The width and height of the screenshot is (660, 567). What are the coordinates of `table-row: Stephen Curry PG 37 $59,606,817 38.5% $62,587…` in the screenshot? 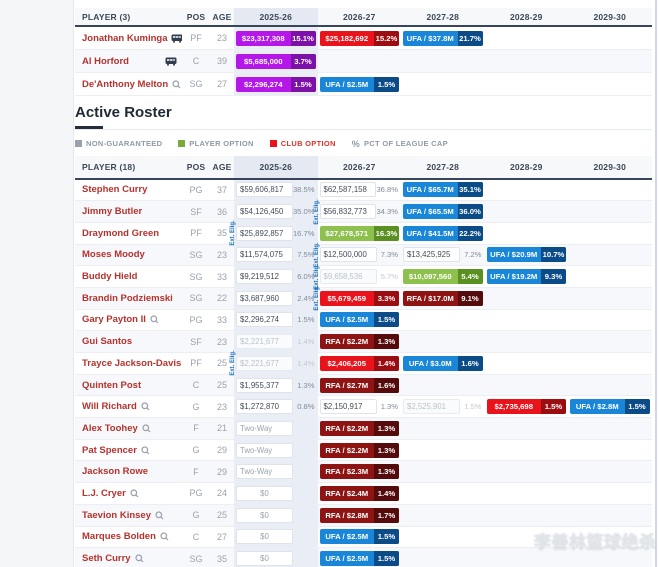 It's located at (363, 190).